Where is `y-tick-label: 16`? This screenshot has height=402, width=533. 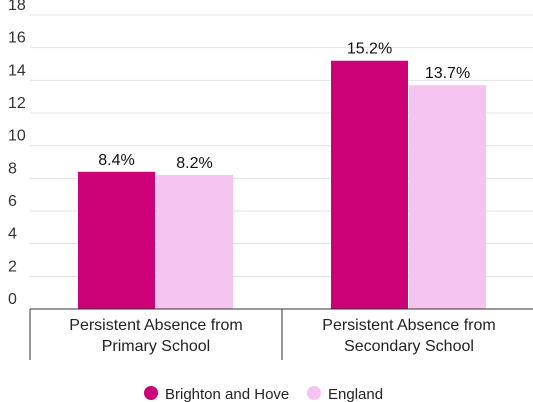 y-tick-label: 16 is located at coordinates (17, 38).